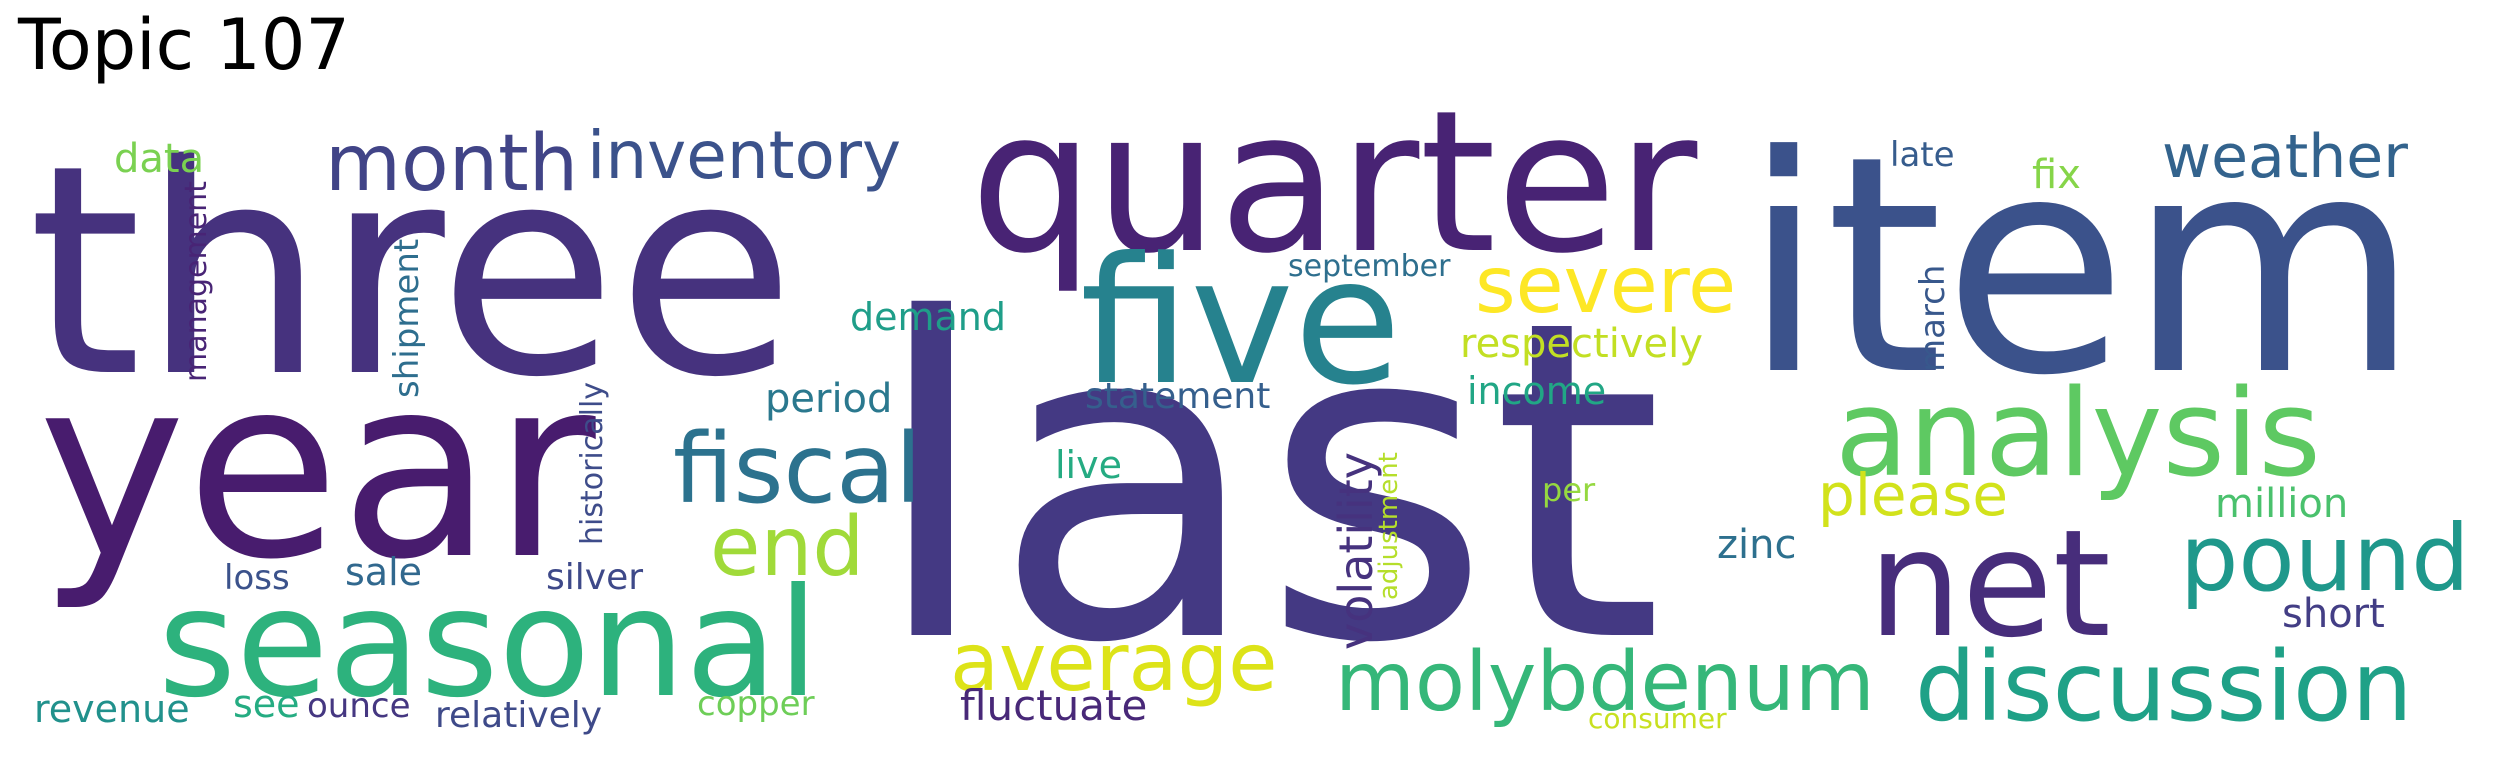  Describe the element at coordinates (257, 578) in the screenshot. I see `word-loss: loss` at that location.